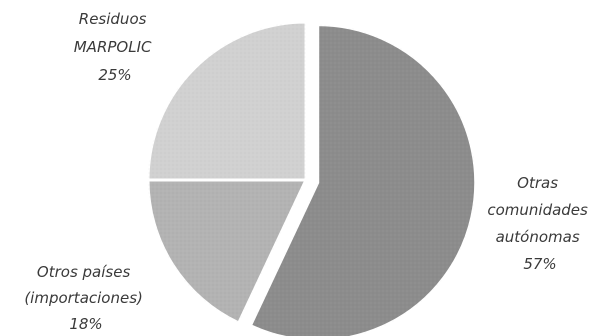  What do you see at coordinates (115, 47) in the screenshot?
I see `slice-label-residuos-marpolic: Residuos MARPOLIC 25%` at bounding box center [115, 47].